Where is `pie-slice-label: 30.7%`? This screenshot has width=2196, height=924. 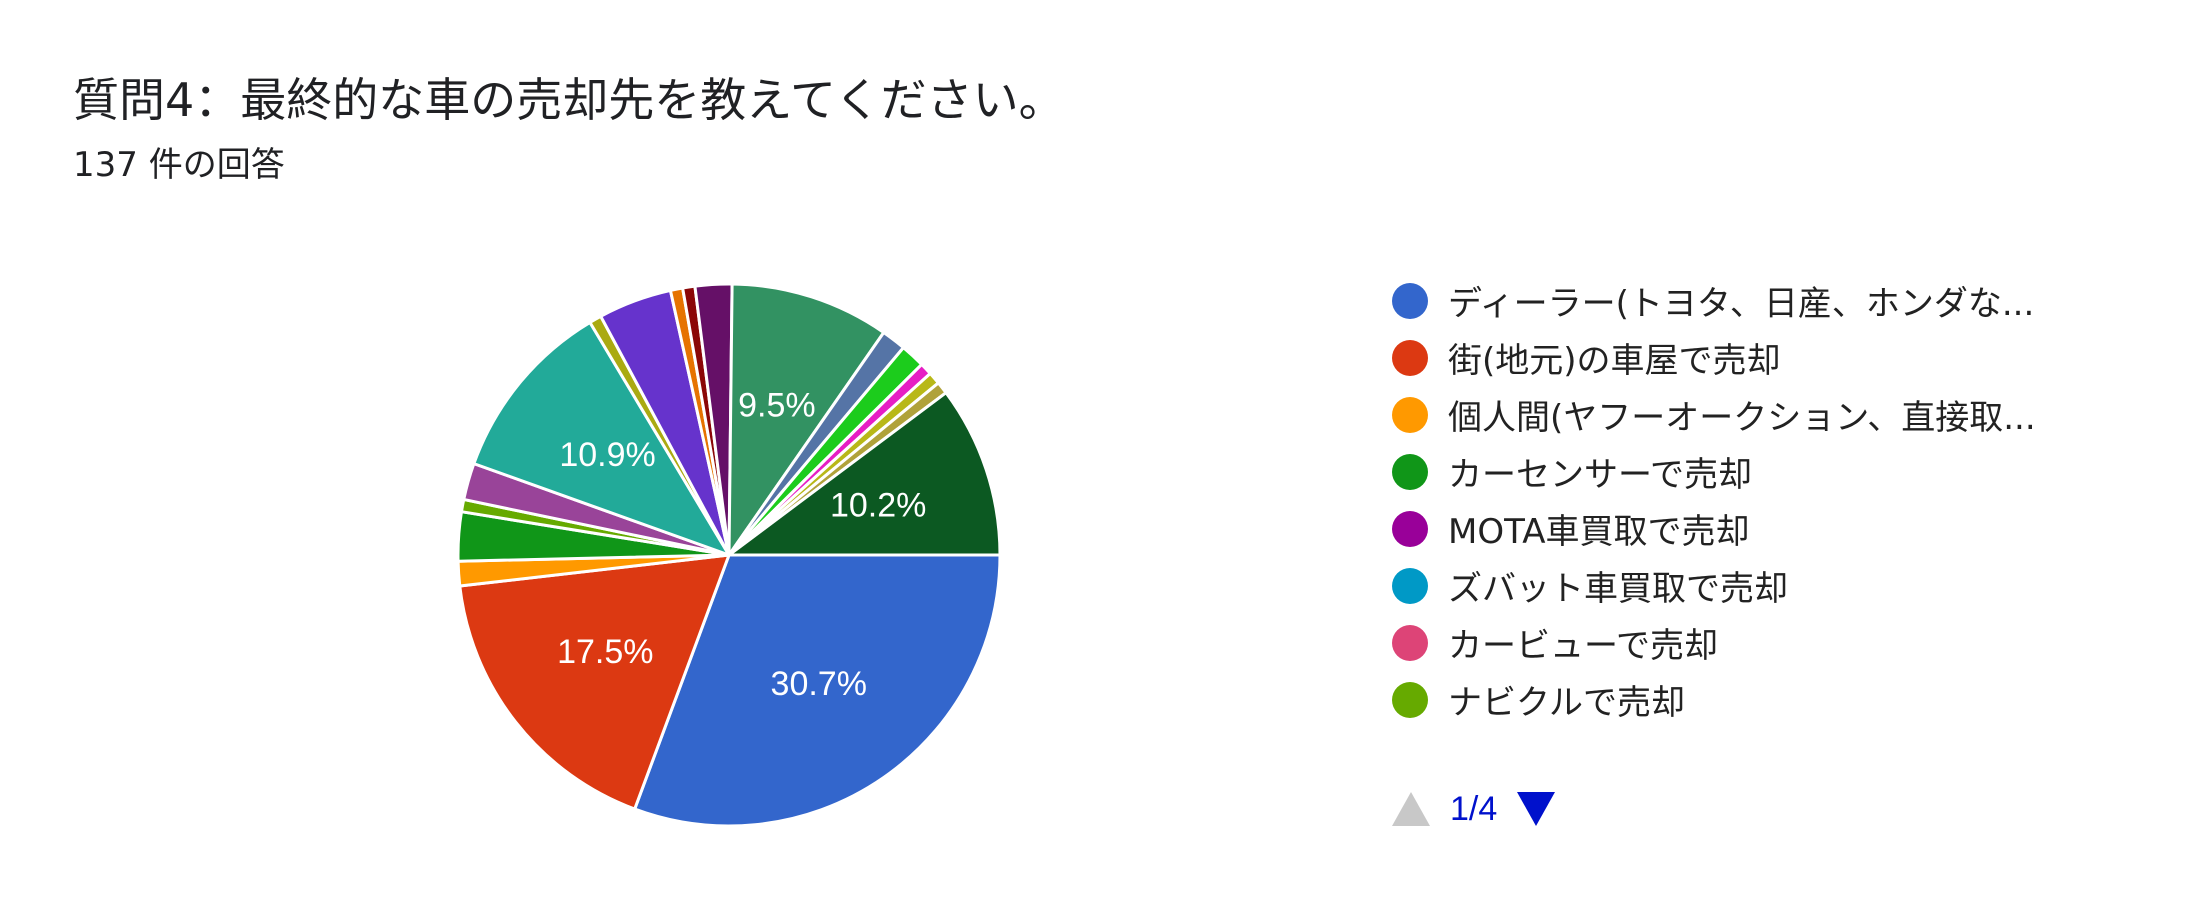
pie-slice-label: 30.7% is located at coordinates (819, 684).